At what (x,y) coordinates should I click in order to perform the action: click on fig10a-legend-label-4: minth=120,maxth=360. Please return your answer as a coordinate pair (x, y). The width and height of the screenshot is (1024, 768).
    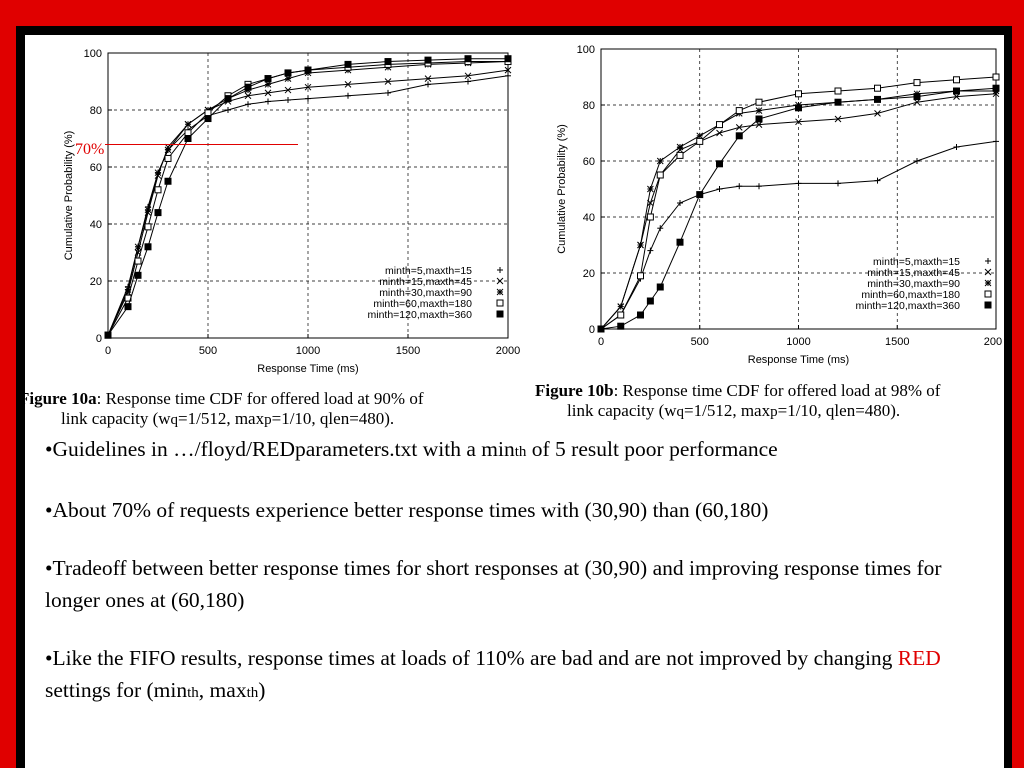
    Looking at the image, I should click on (420, 315).